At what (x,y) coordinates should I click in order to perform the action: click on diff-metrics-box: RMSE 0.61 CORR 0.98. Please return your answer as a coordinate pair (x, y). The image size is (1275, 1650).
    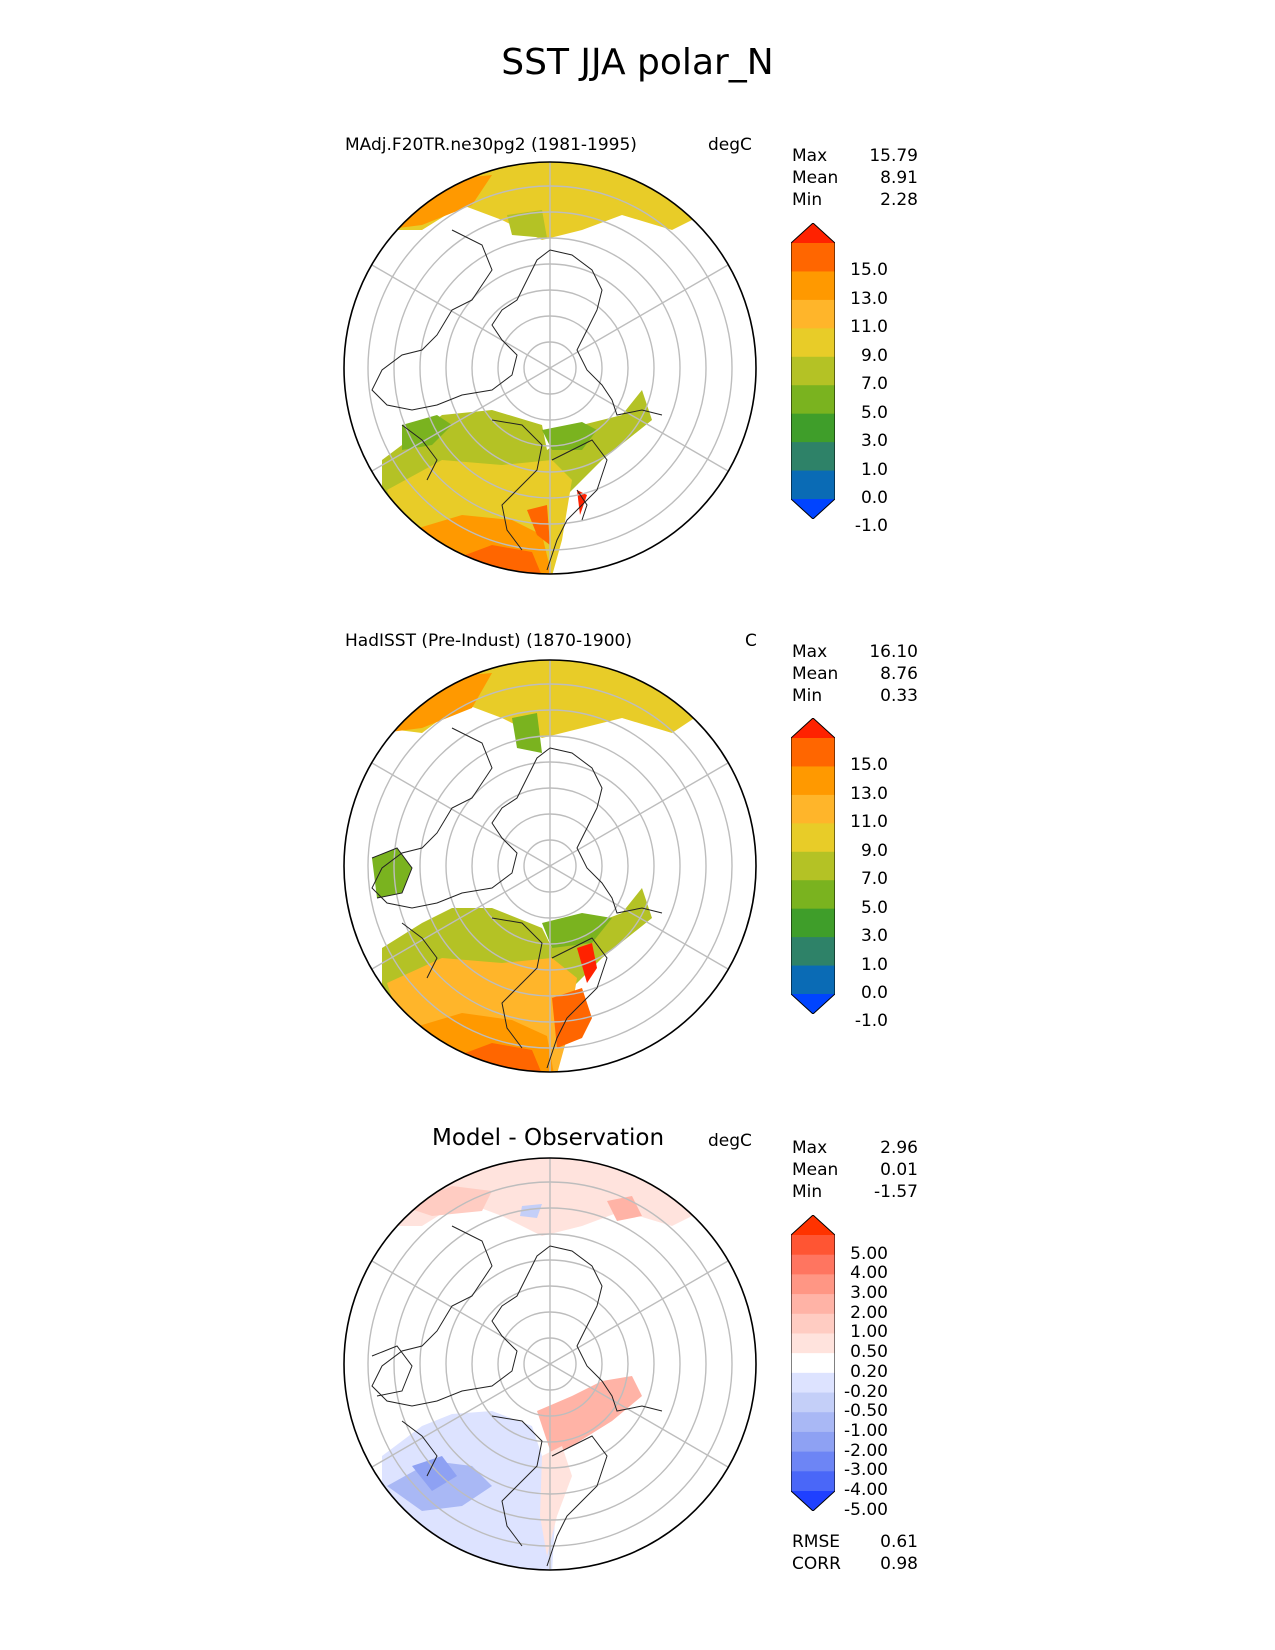
    Looking at the image, I should click on (855, 1553).